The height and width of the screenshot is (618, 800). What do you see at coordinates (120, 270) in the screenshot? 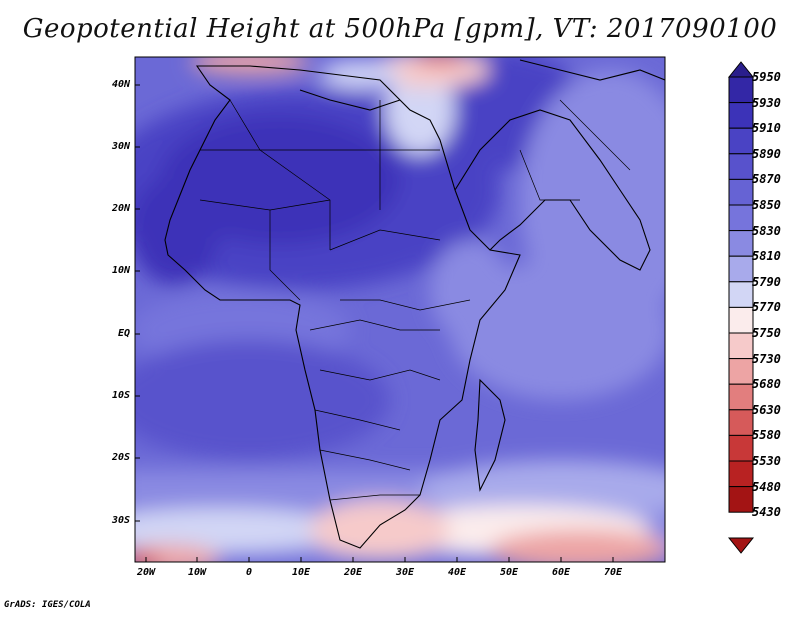
I see `lat-label-10n: 10N` at bounding box center [120, 270].